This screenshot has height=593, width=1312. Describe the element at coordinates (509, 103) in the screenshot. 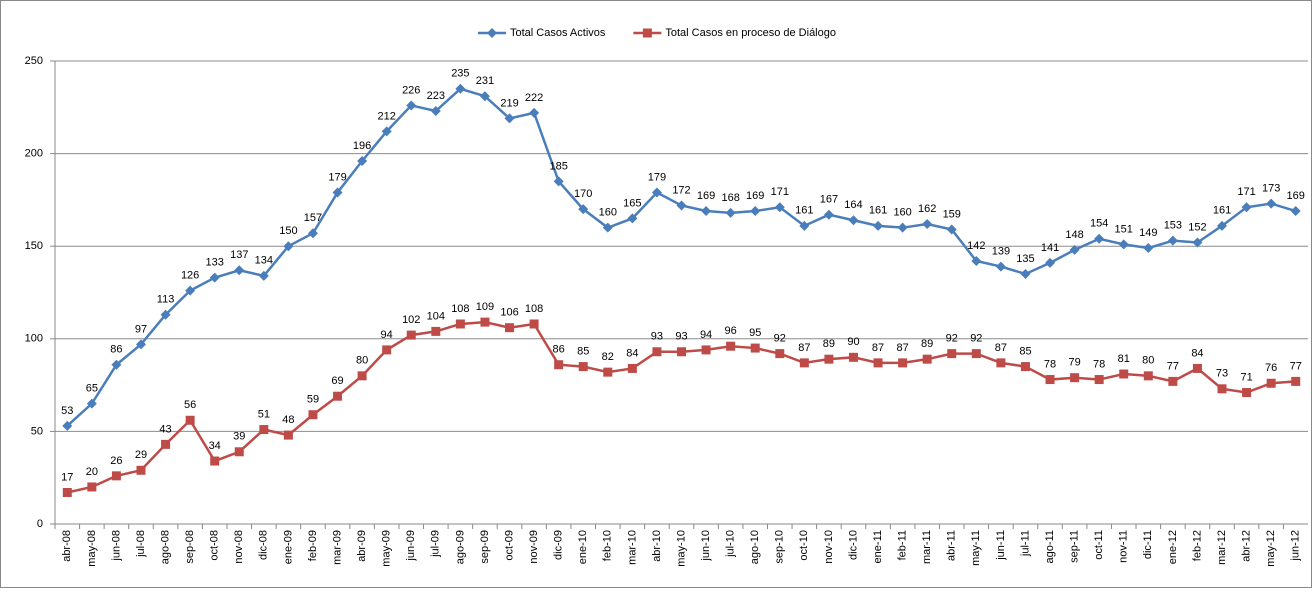

I see `data-label: 219` at that location.